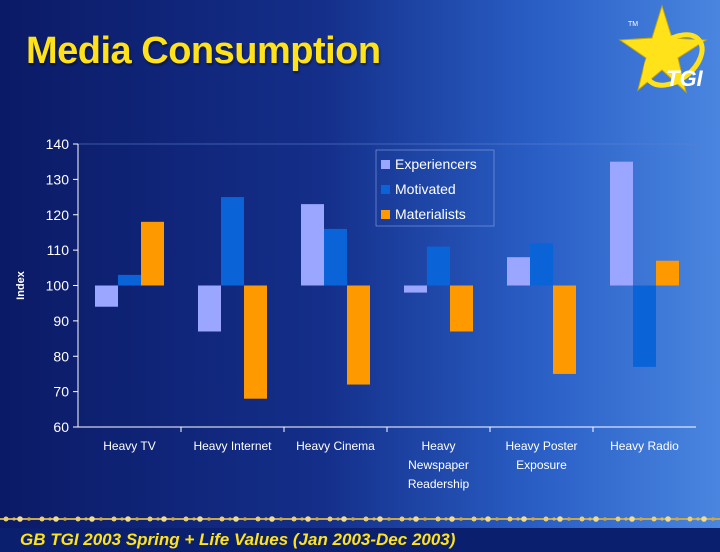 The width and height of the screenshot is (720, 552). I want to click on legend-label: Materialists, so click(430, 214).